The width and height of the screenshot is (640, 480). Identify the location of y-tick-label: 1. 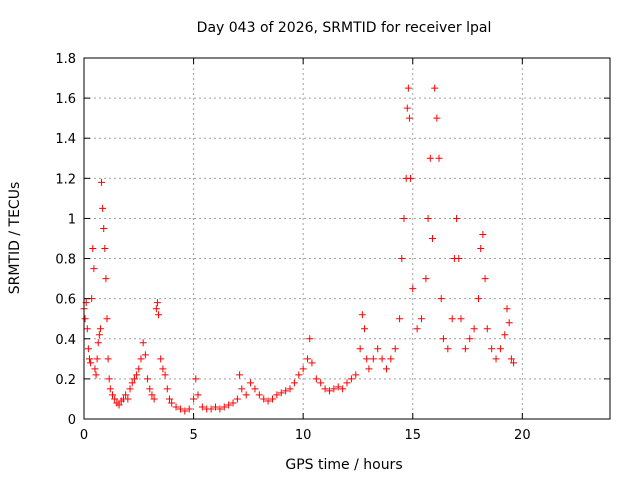
(72, 219).